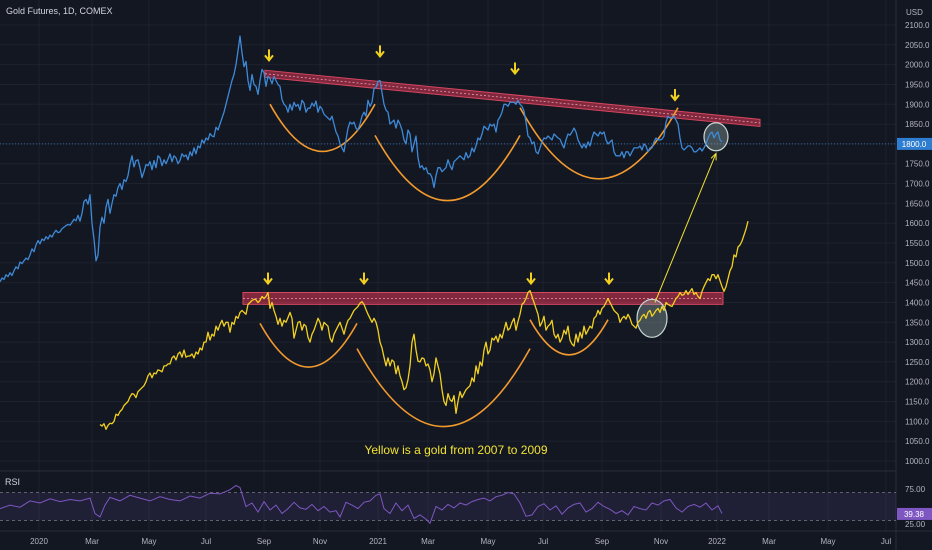 Image resolution: width=932 pixels, height=550 pixels. Describe the element at coordinates (917, 223) in the screenshot. I see `price-tick-label: 1600.0` at that location.